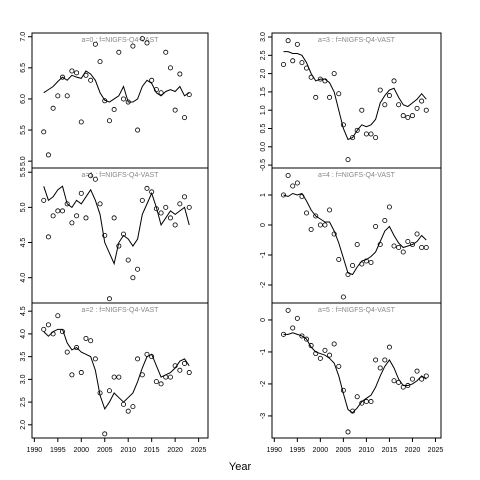 Image resolution: width=480 pixels, height=480 pixels. I want to click on x-tick-label: 2005, so click(105, 450).